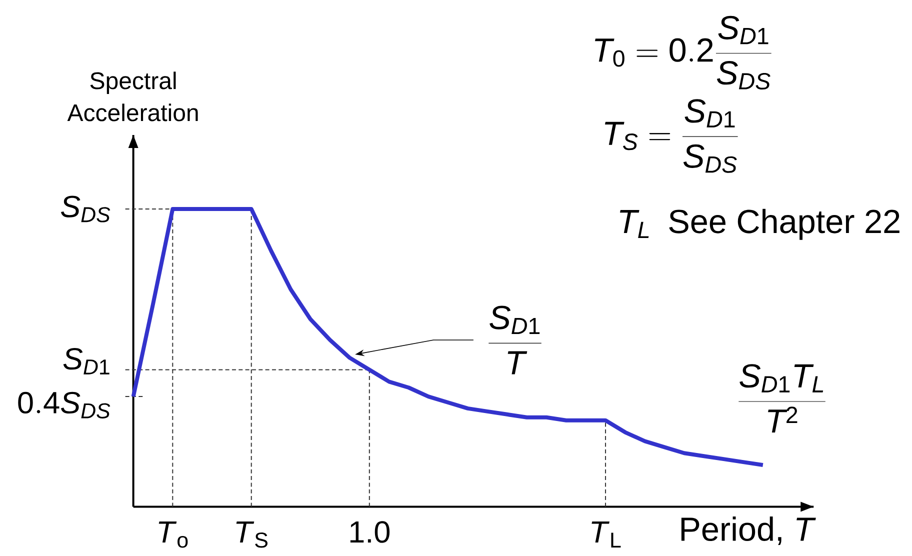 This screenshot has height=556, width=912. What do you see at coordinates (782, 398) in the screenshot?
I see `annotation: $\frac{S_{D1}T_L}{T^2}$` at bounding box center [782, 398].